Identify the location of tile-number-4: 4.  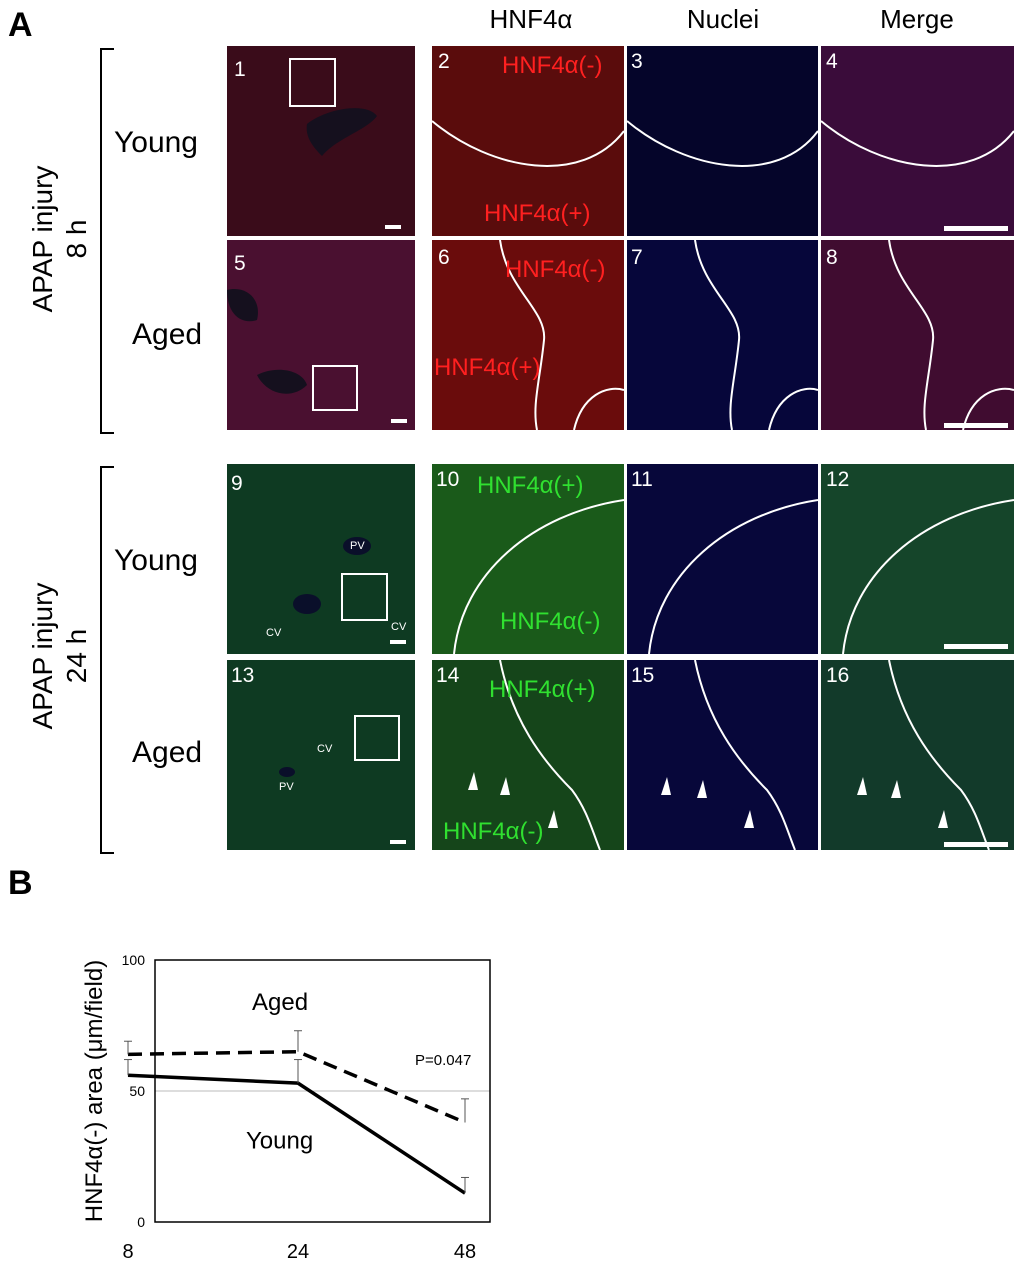
(832, 61).